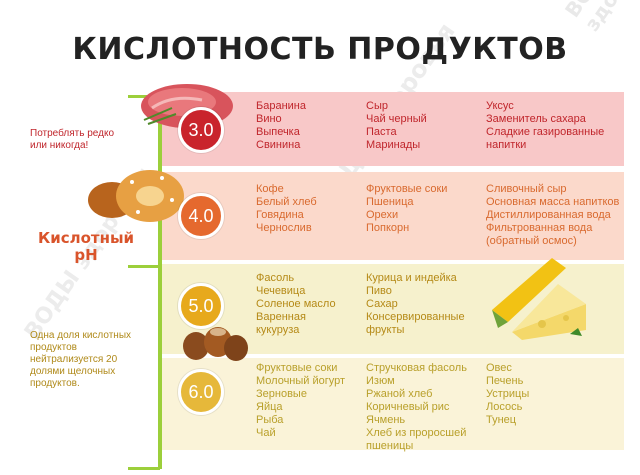 Image resolution: width=640 pixels, height=475 pixels. I want to click on pastry-image, so click(136, 196).